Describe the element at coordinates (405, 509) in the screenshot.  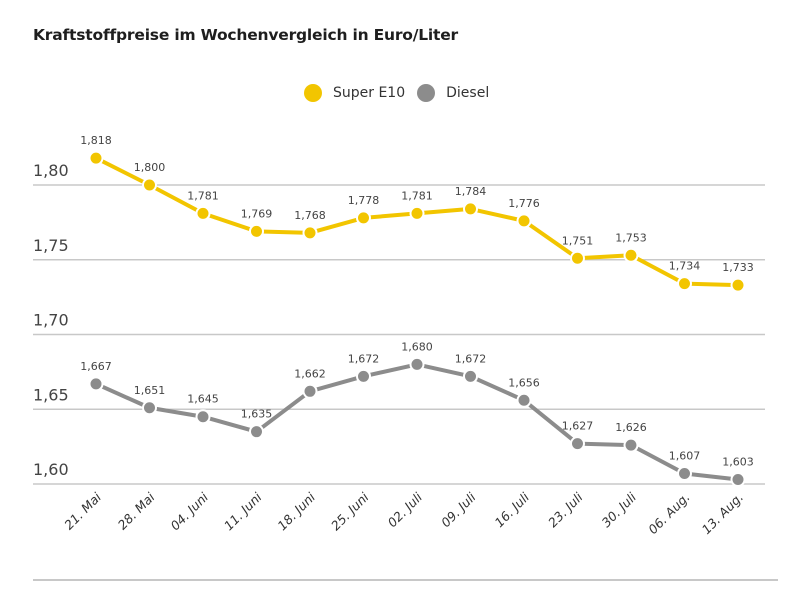
I see `x-tick-label: 02. Juli` at that location.